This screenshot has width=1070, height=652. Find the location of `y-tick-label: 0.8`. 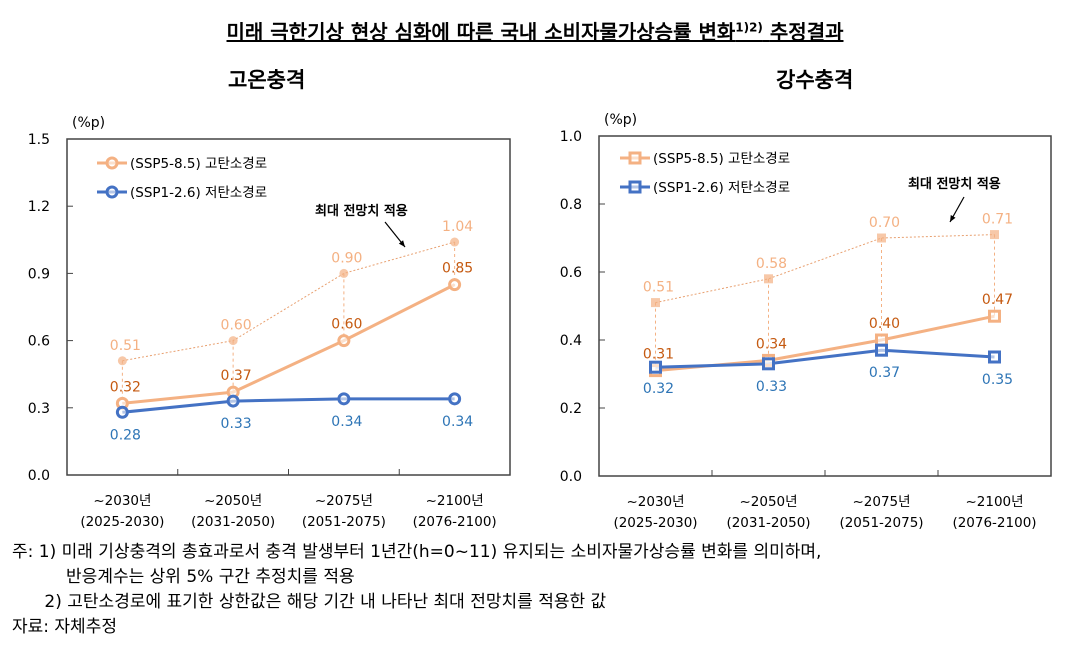

y-tick-label: 0.8 is located at coordinates (571, 205).